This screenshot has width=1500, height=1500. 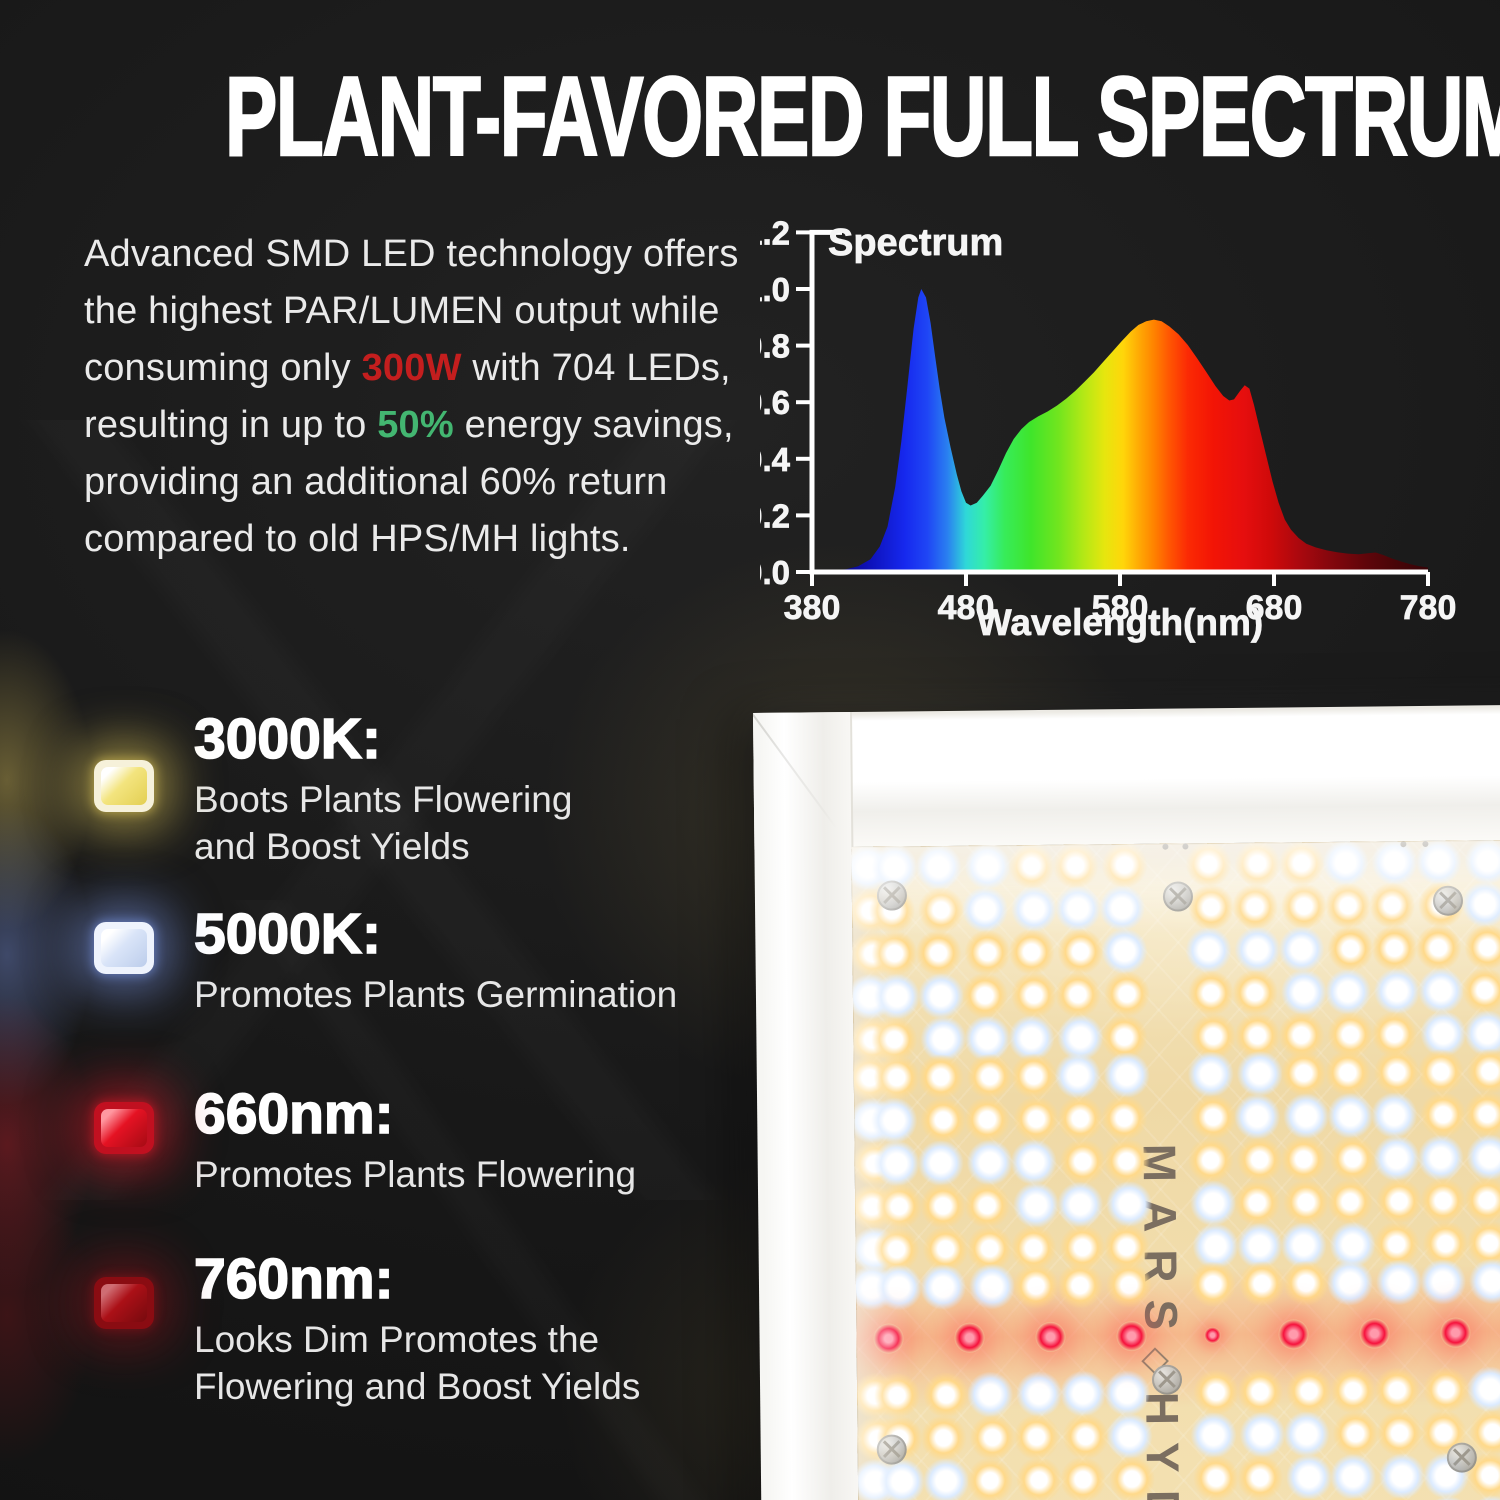 I want to click on y-tick-label: 0.2, so click(x=775, y=515).